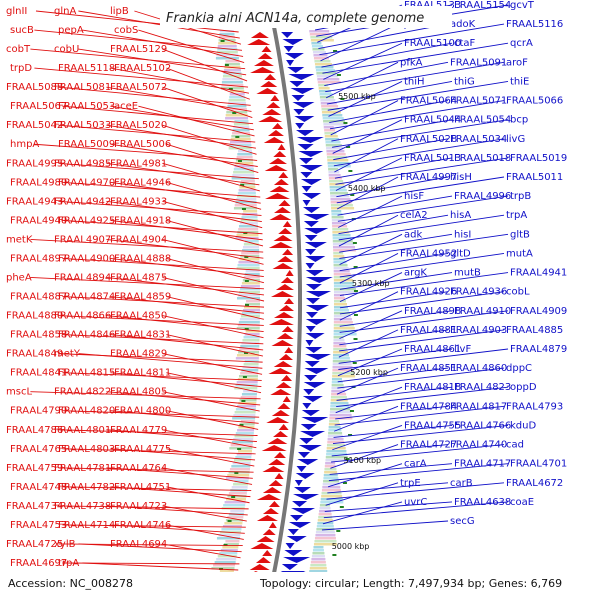 This screenshot has width=600, height=600. I want to click on left-gene-label: FRAAL4764, so click(138, 468).